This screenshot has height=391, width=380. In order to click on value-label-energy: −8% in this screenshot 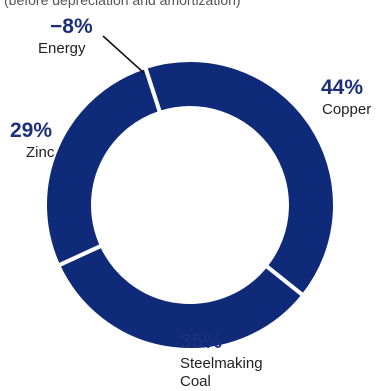, I will do `click(71, 26)`.